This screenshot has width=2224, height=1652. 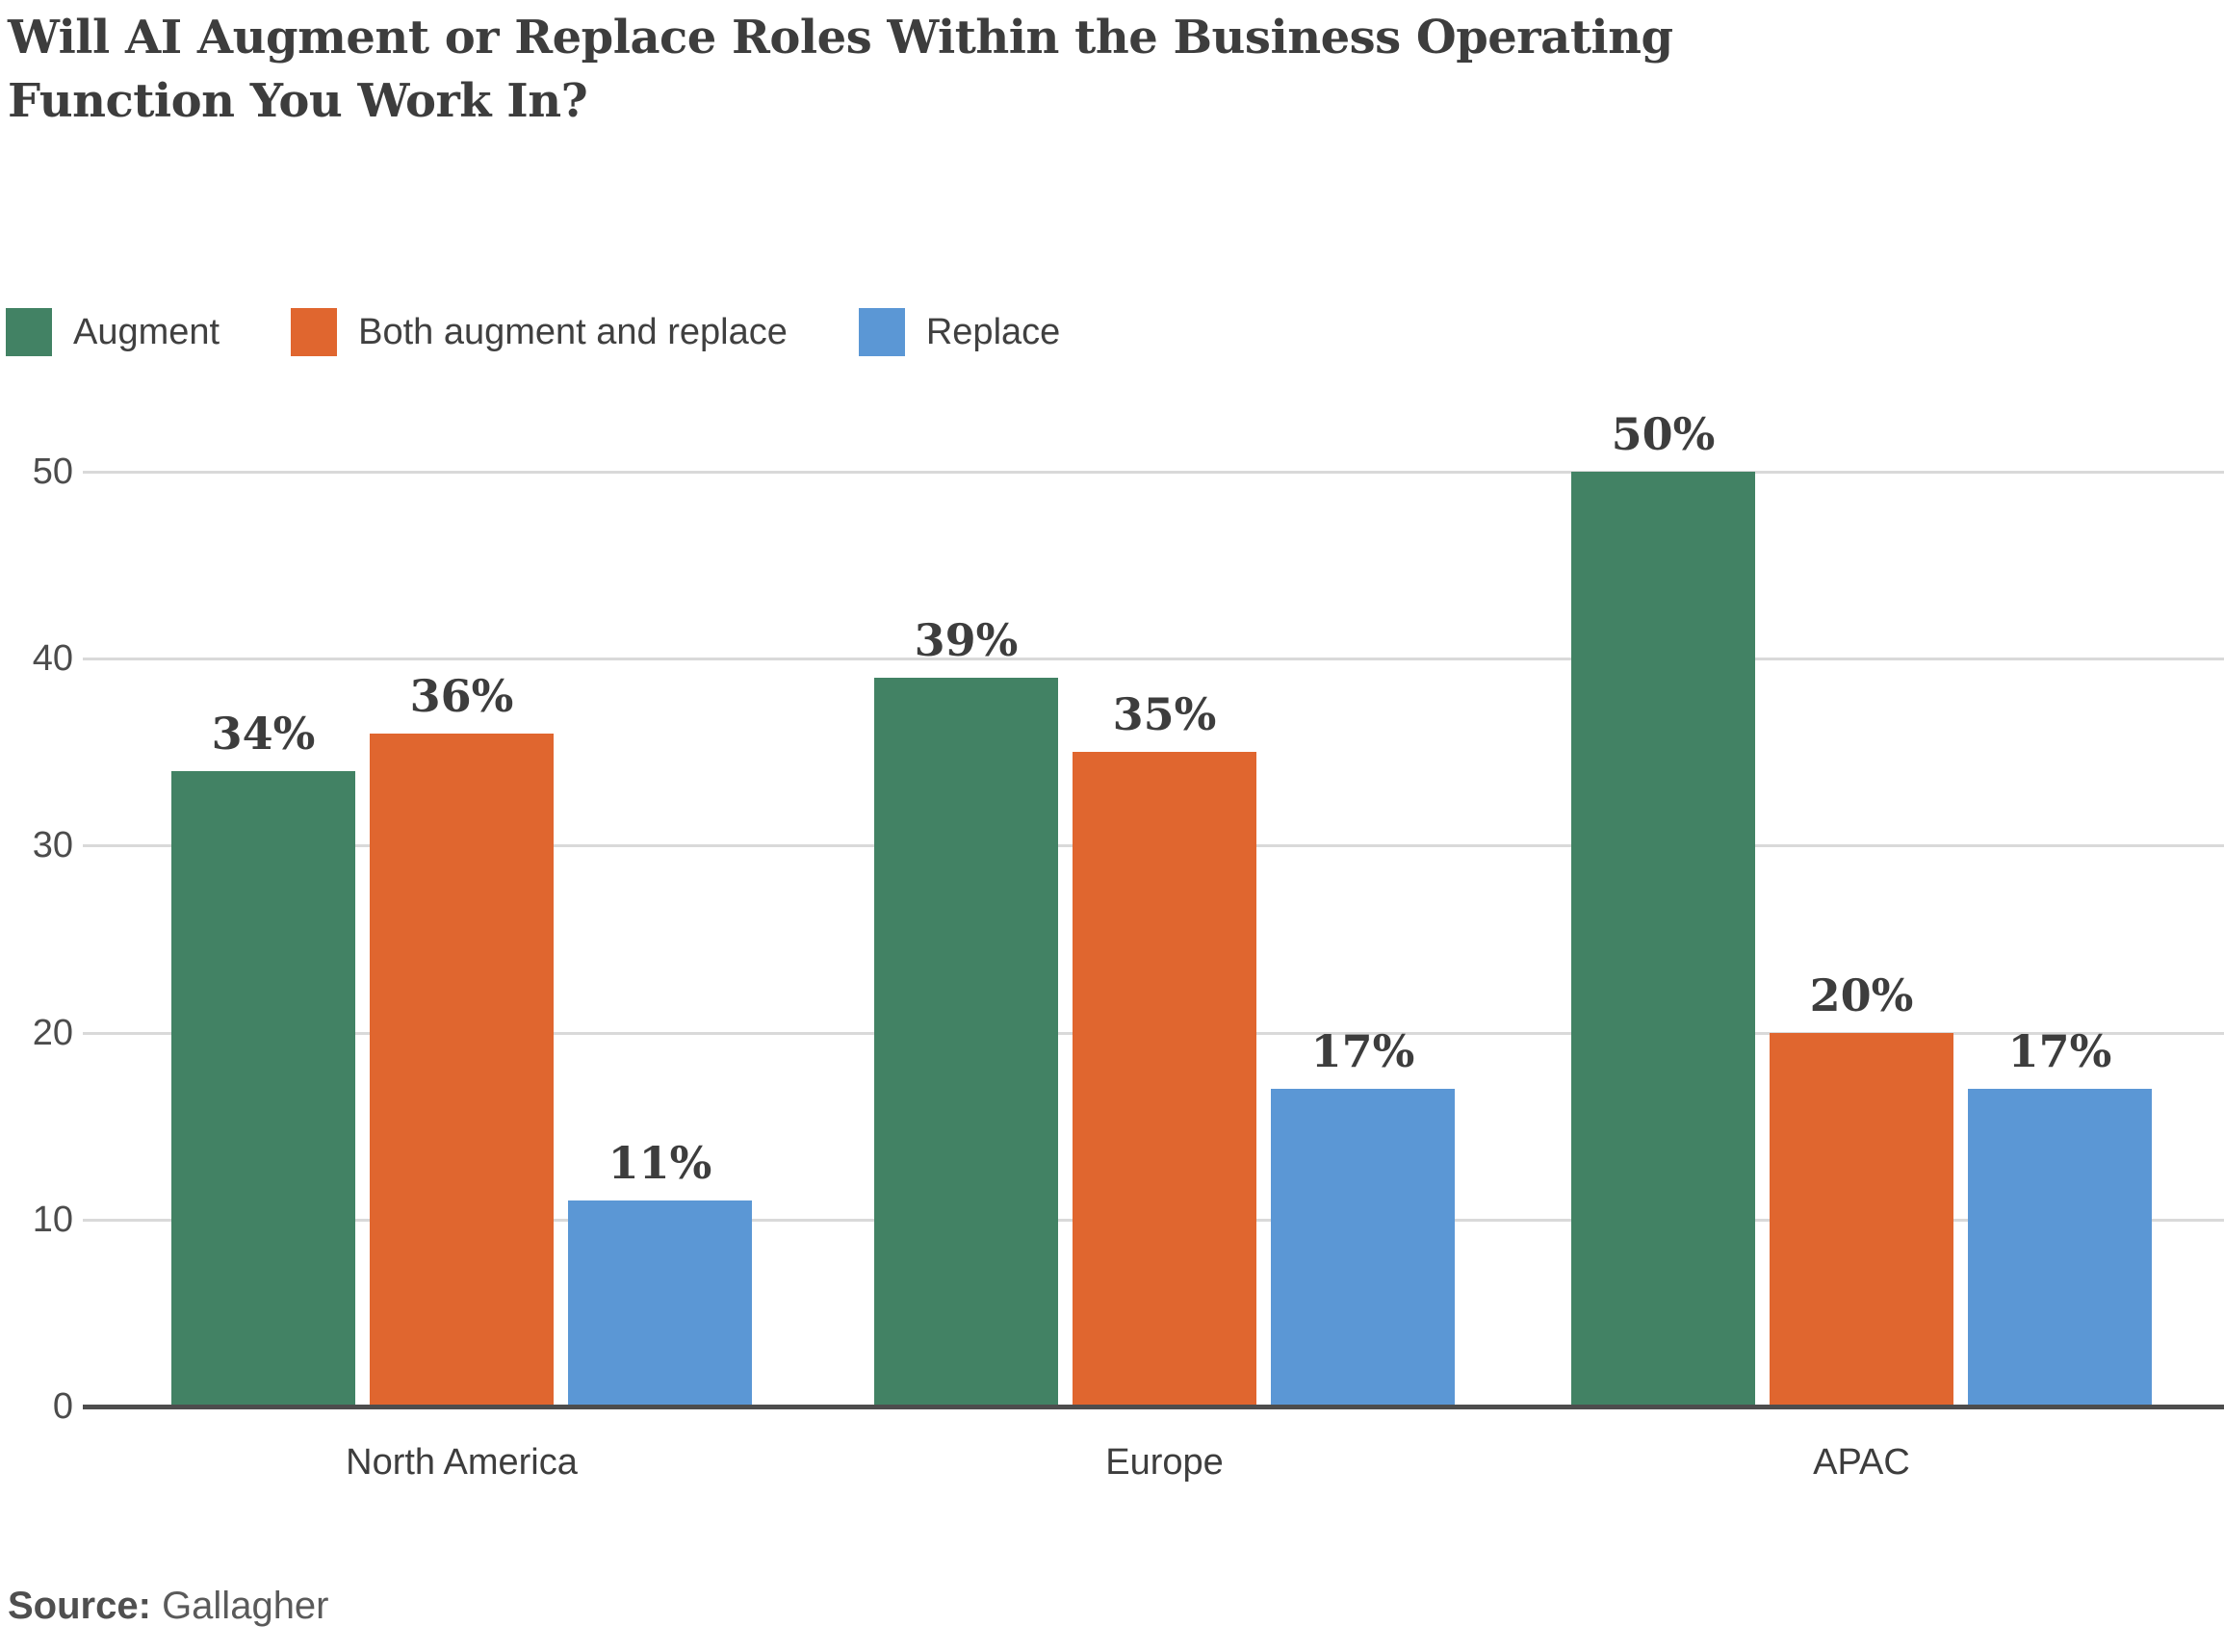 What do you see at coordinates (1164, 1078) in the screenshot?
I see `bar-europe-both-augment-and-replace` at bounding box center [1164, 1078].